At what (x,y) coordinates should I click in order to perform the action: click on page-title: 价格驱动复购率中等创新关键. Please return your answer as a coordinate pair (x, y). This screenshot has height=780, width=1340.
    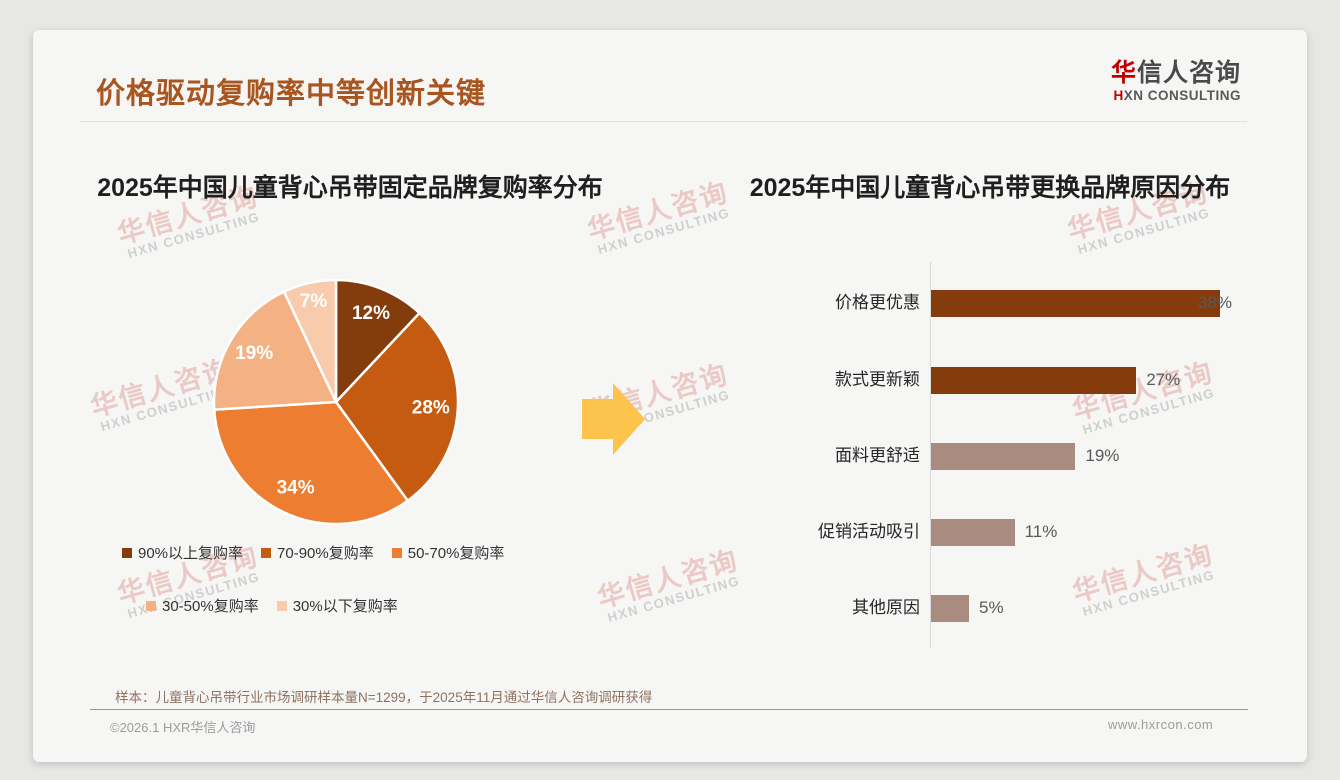
    Looking at the image, I should click on (291, 94).